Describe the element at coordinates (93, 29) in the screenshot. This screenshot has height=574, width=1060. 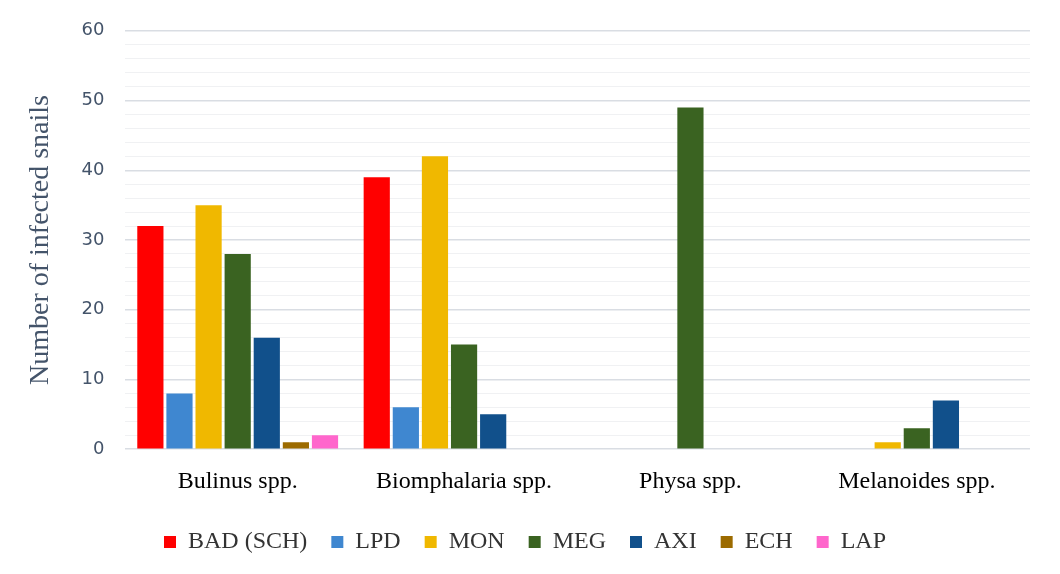
I see `y-tick-label: 60` at that location.